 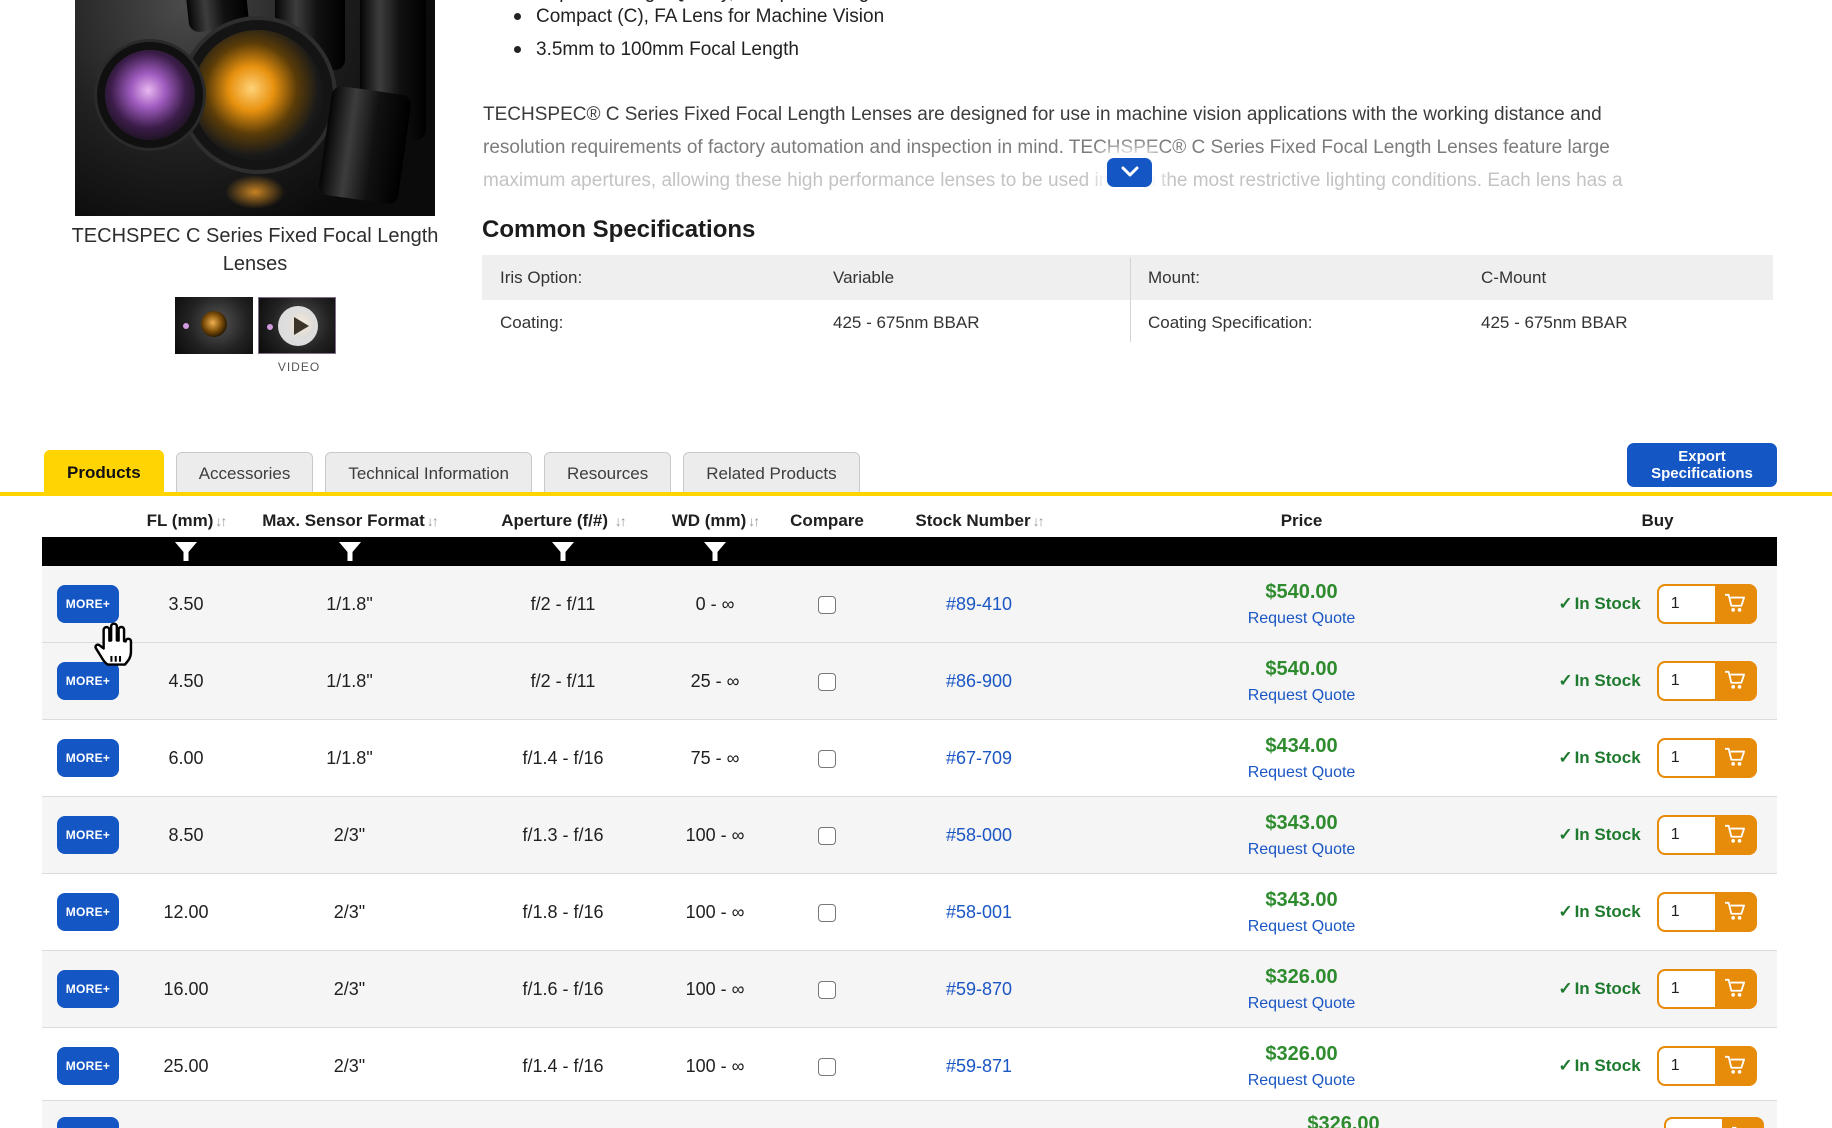 I want to click on cell-sensor: 1/1.8", so click(x=349, y=757).